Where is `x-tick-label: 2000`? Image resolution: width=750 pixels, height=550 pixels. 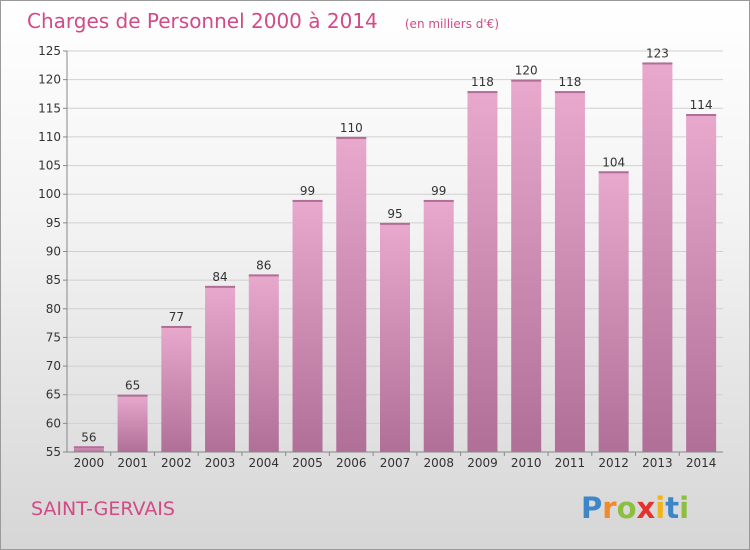
x-tick-label: 2000 is located at coordinates (89, 463).